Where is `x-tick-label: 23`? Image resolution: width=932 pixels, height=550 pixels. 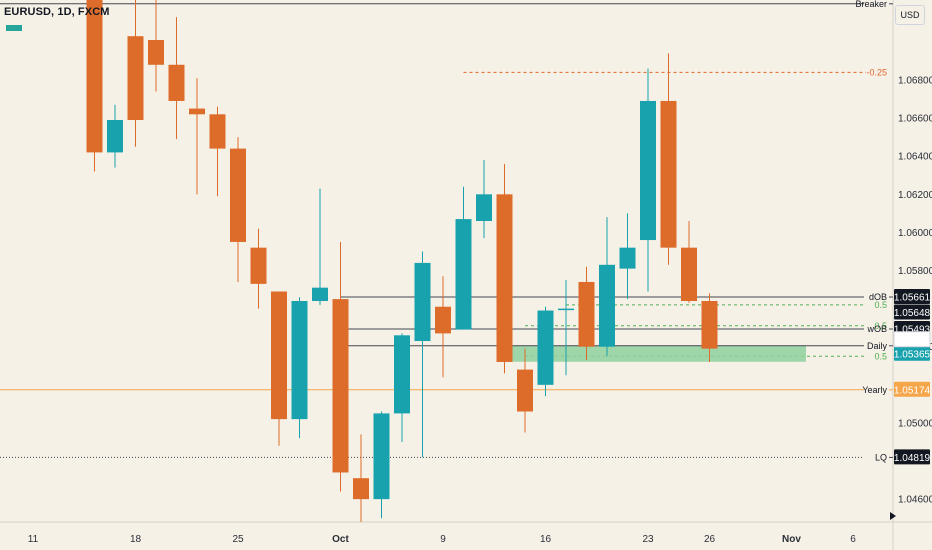
x-tick-label: 23 is located at coordinates (648, 539).